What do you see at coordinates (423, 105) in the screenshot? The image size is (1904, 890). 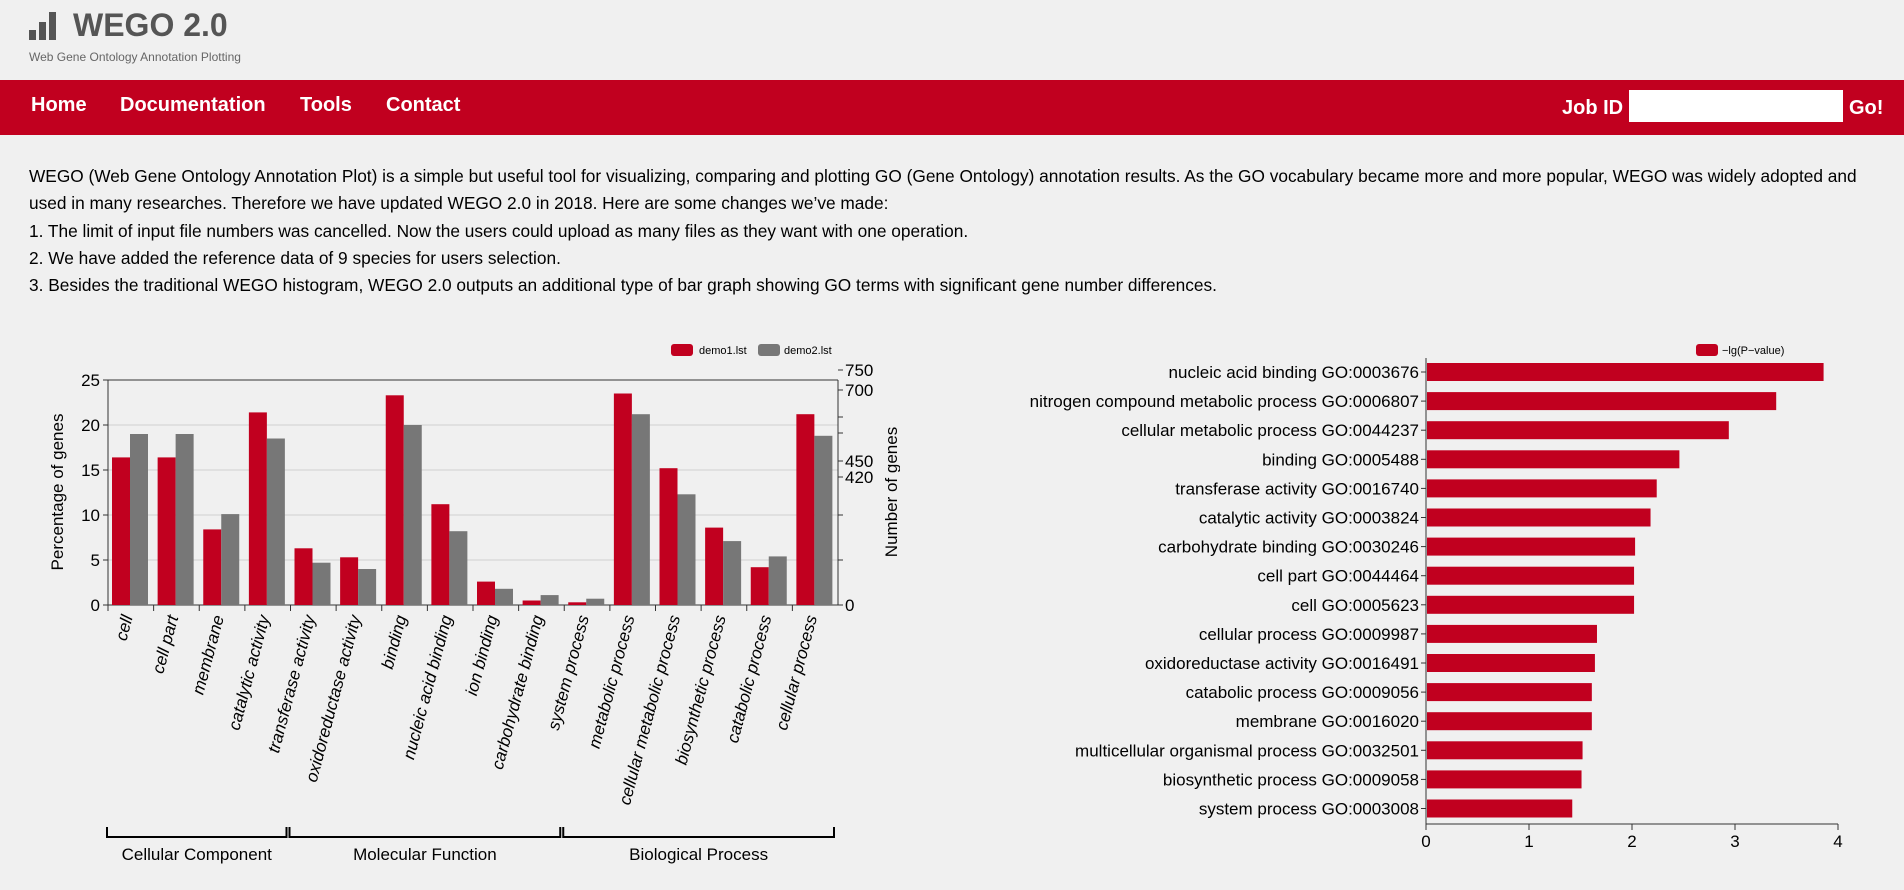 I see `nav-contact: Contact` at bounding box center [423, 105].